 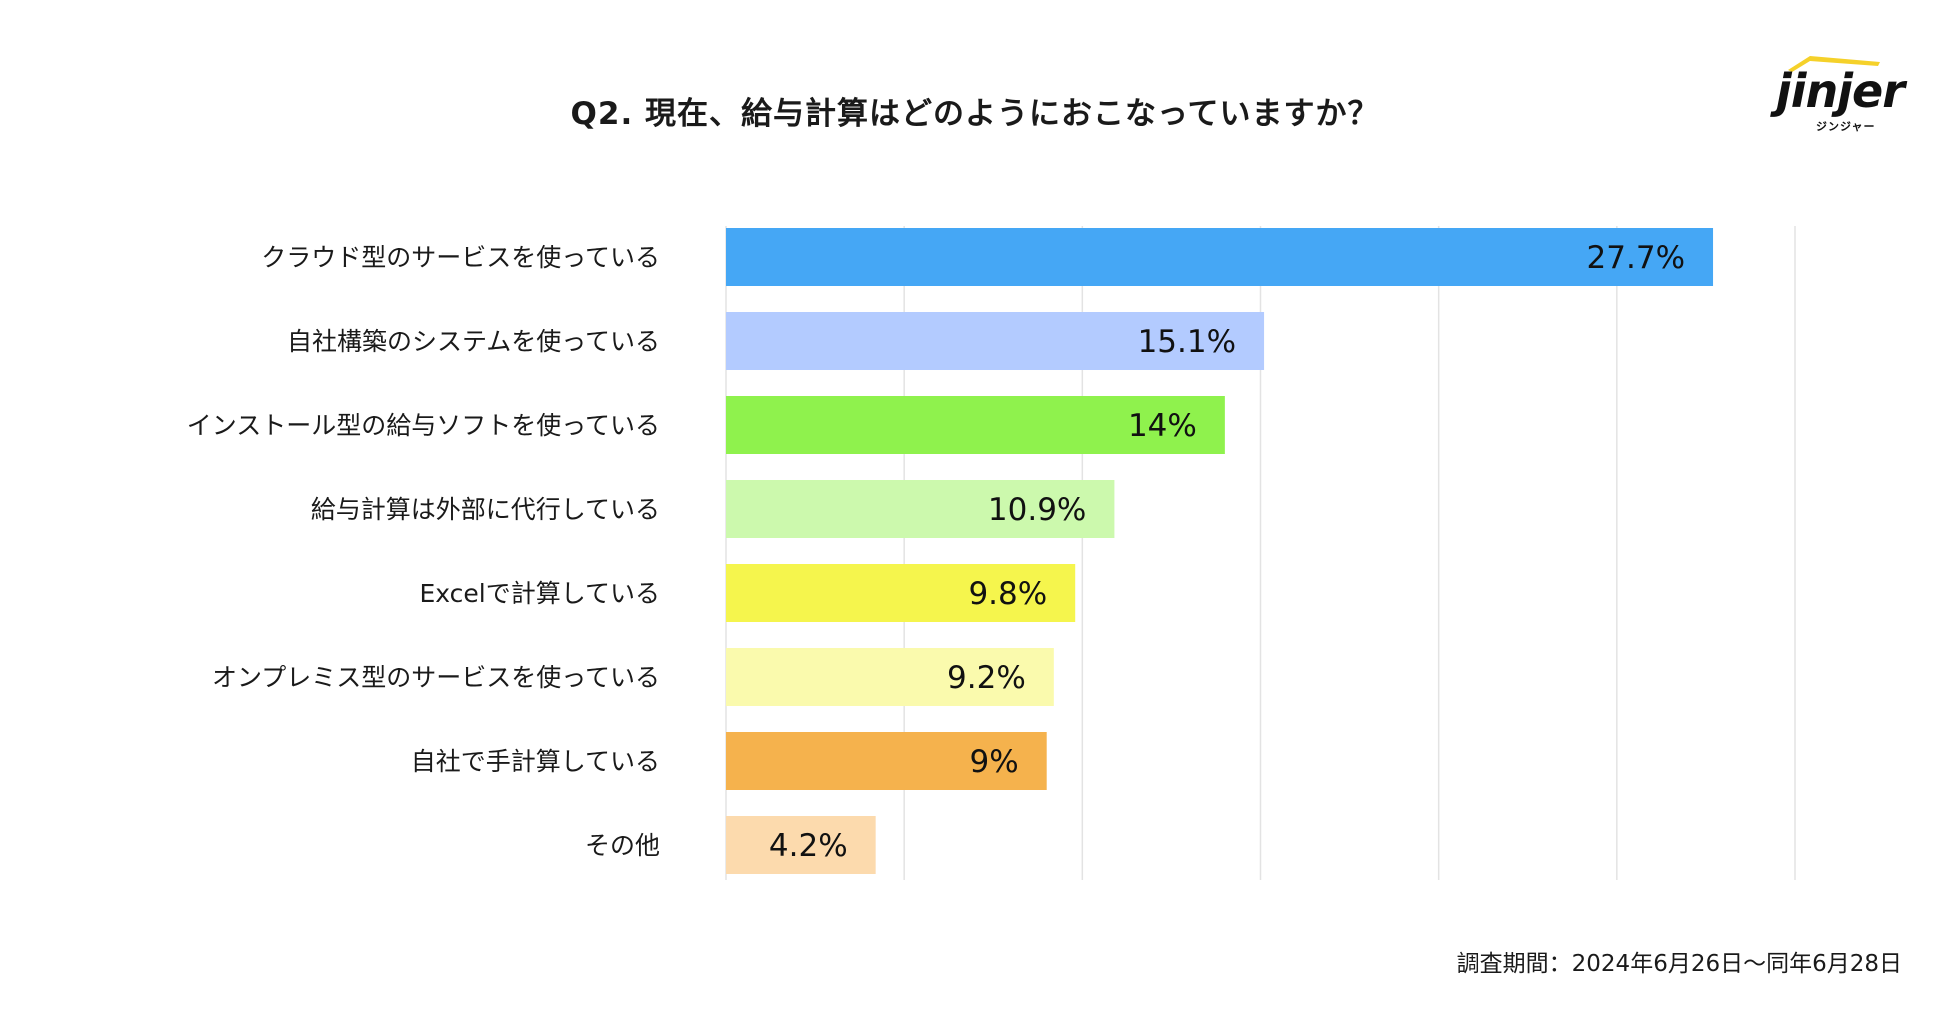 I want to click on logo-roof-icon, so click(x=1834, y=64).